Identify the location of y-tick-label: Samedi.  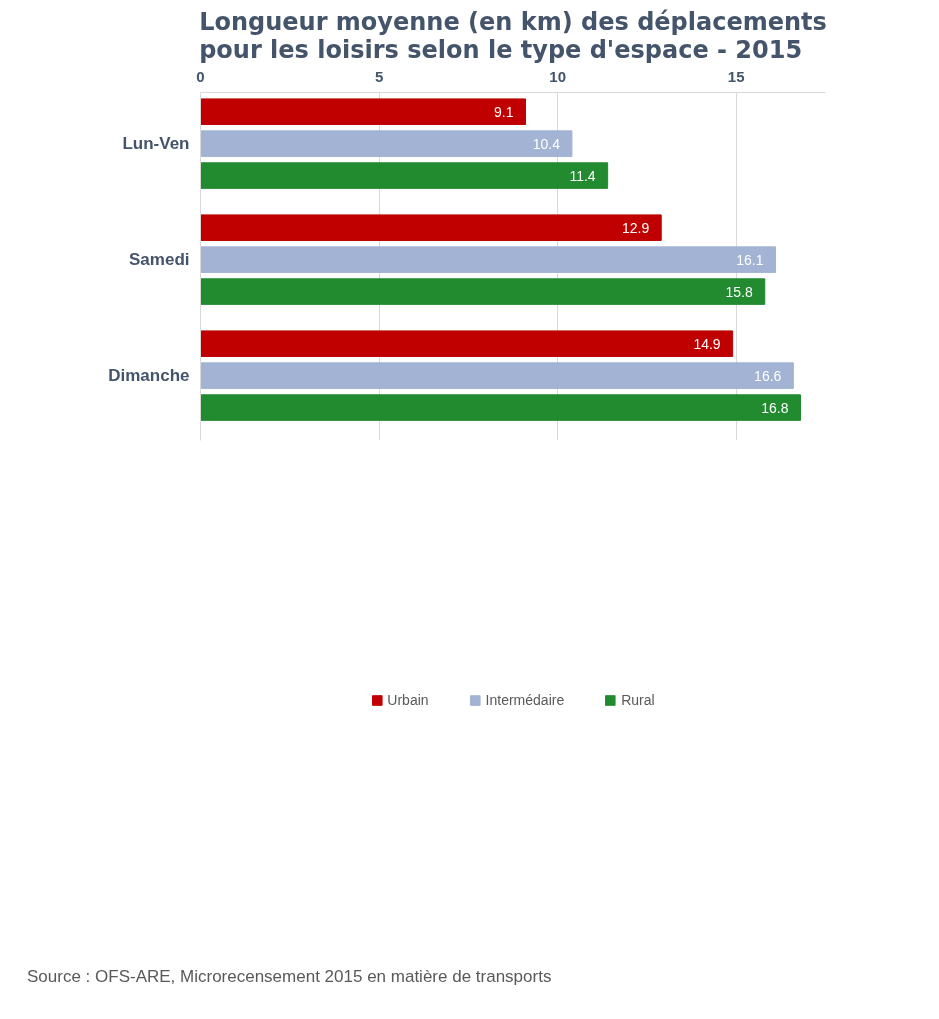
(159, 260).